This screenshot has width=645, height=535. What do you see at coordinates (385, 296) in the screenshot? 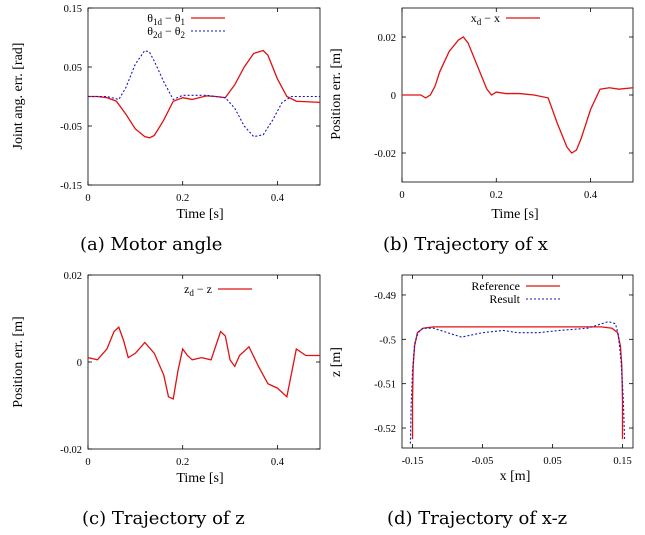
I see `y-tick-label: -0.49` at bounding box center [385, 296].